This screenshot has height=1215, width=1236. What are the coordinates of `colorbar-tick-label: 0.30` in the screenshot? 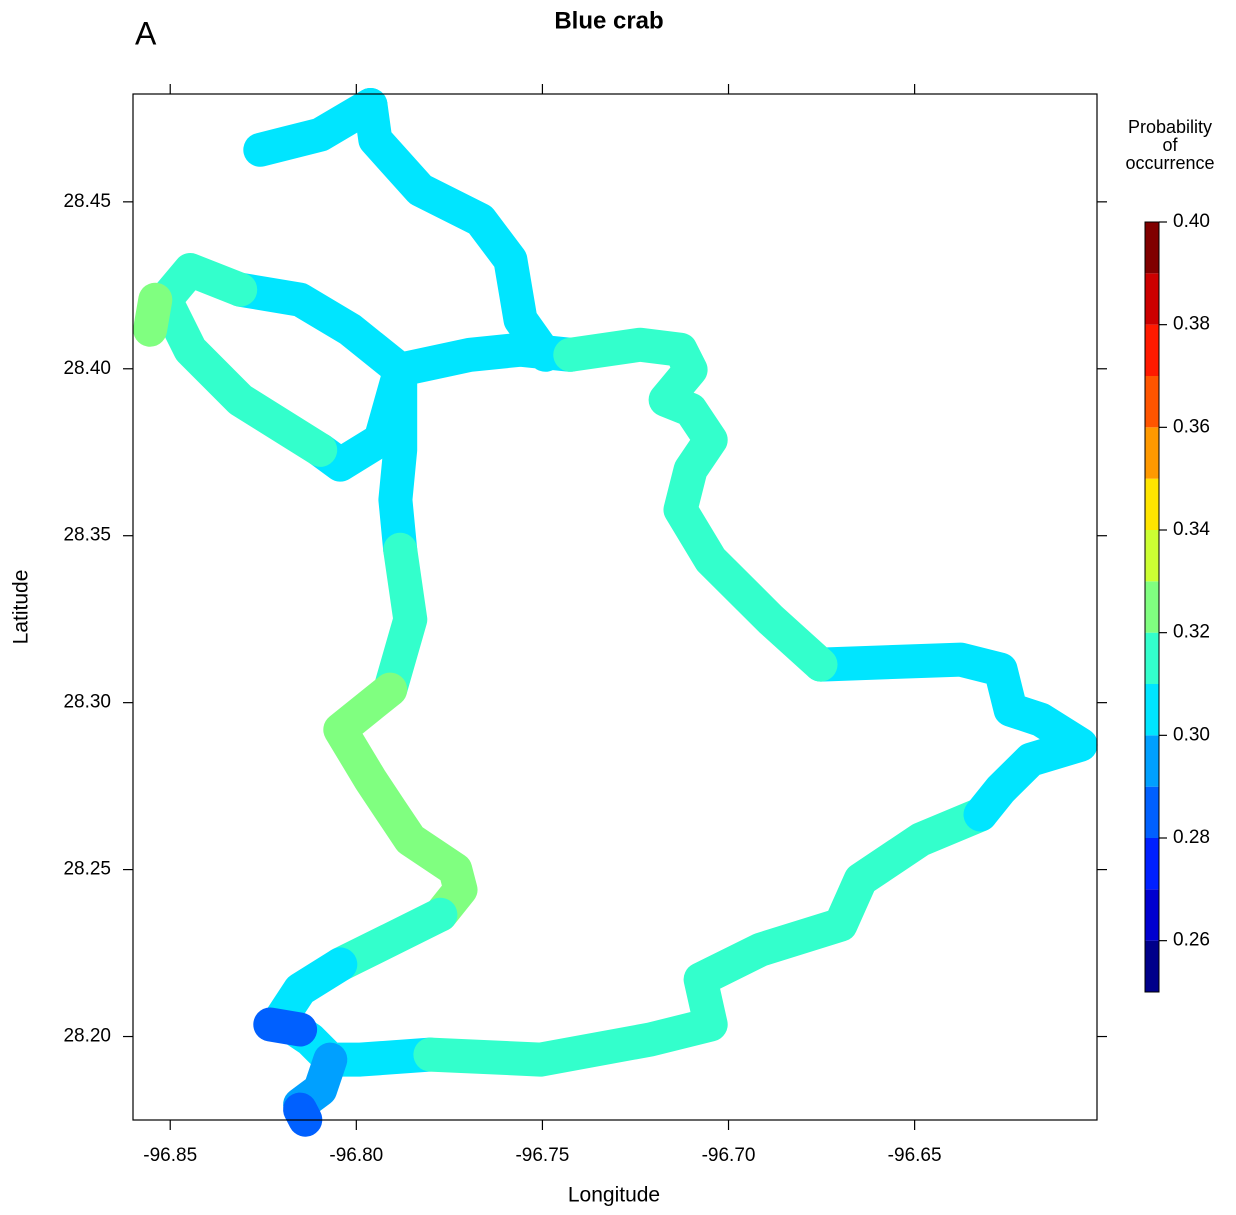 It's located at (1191, 734).